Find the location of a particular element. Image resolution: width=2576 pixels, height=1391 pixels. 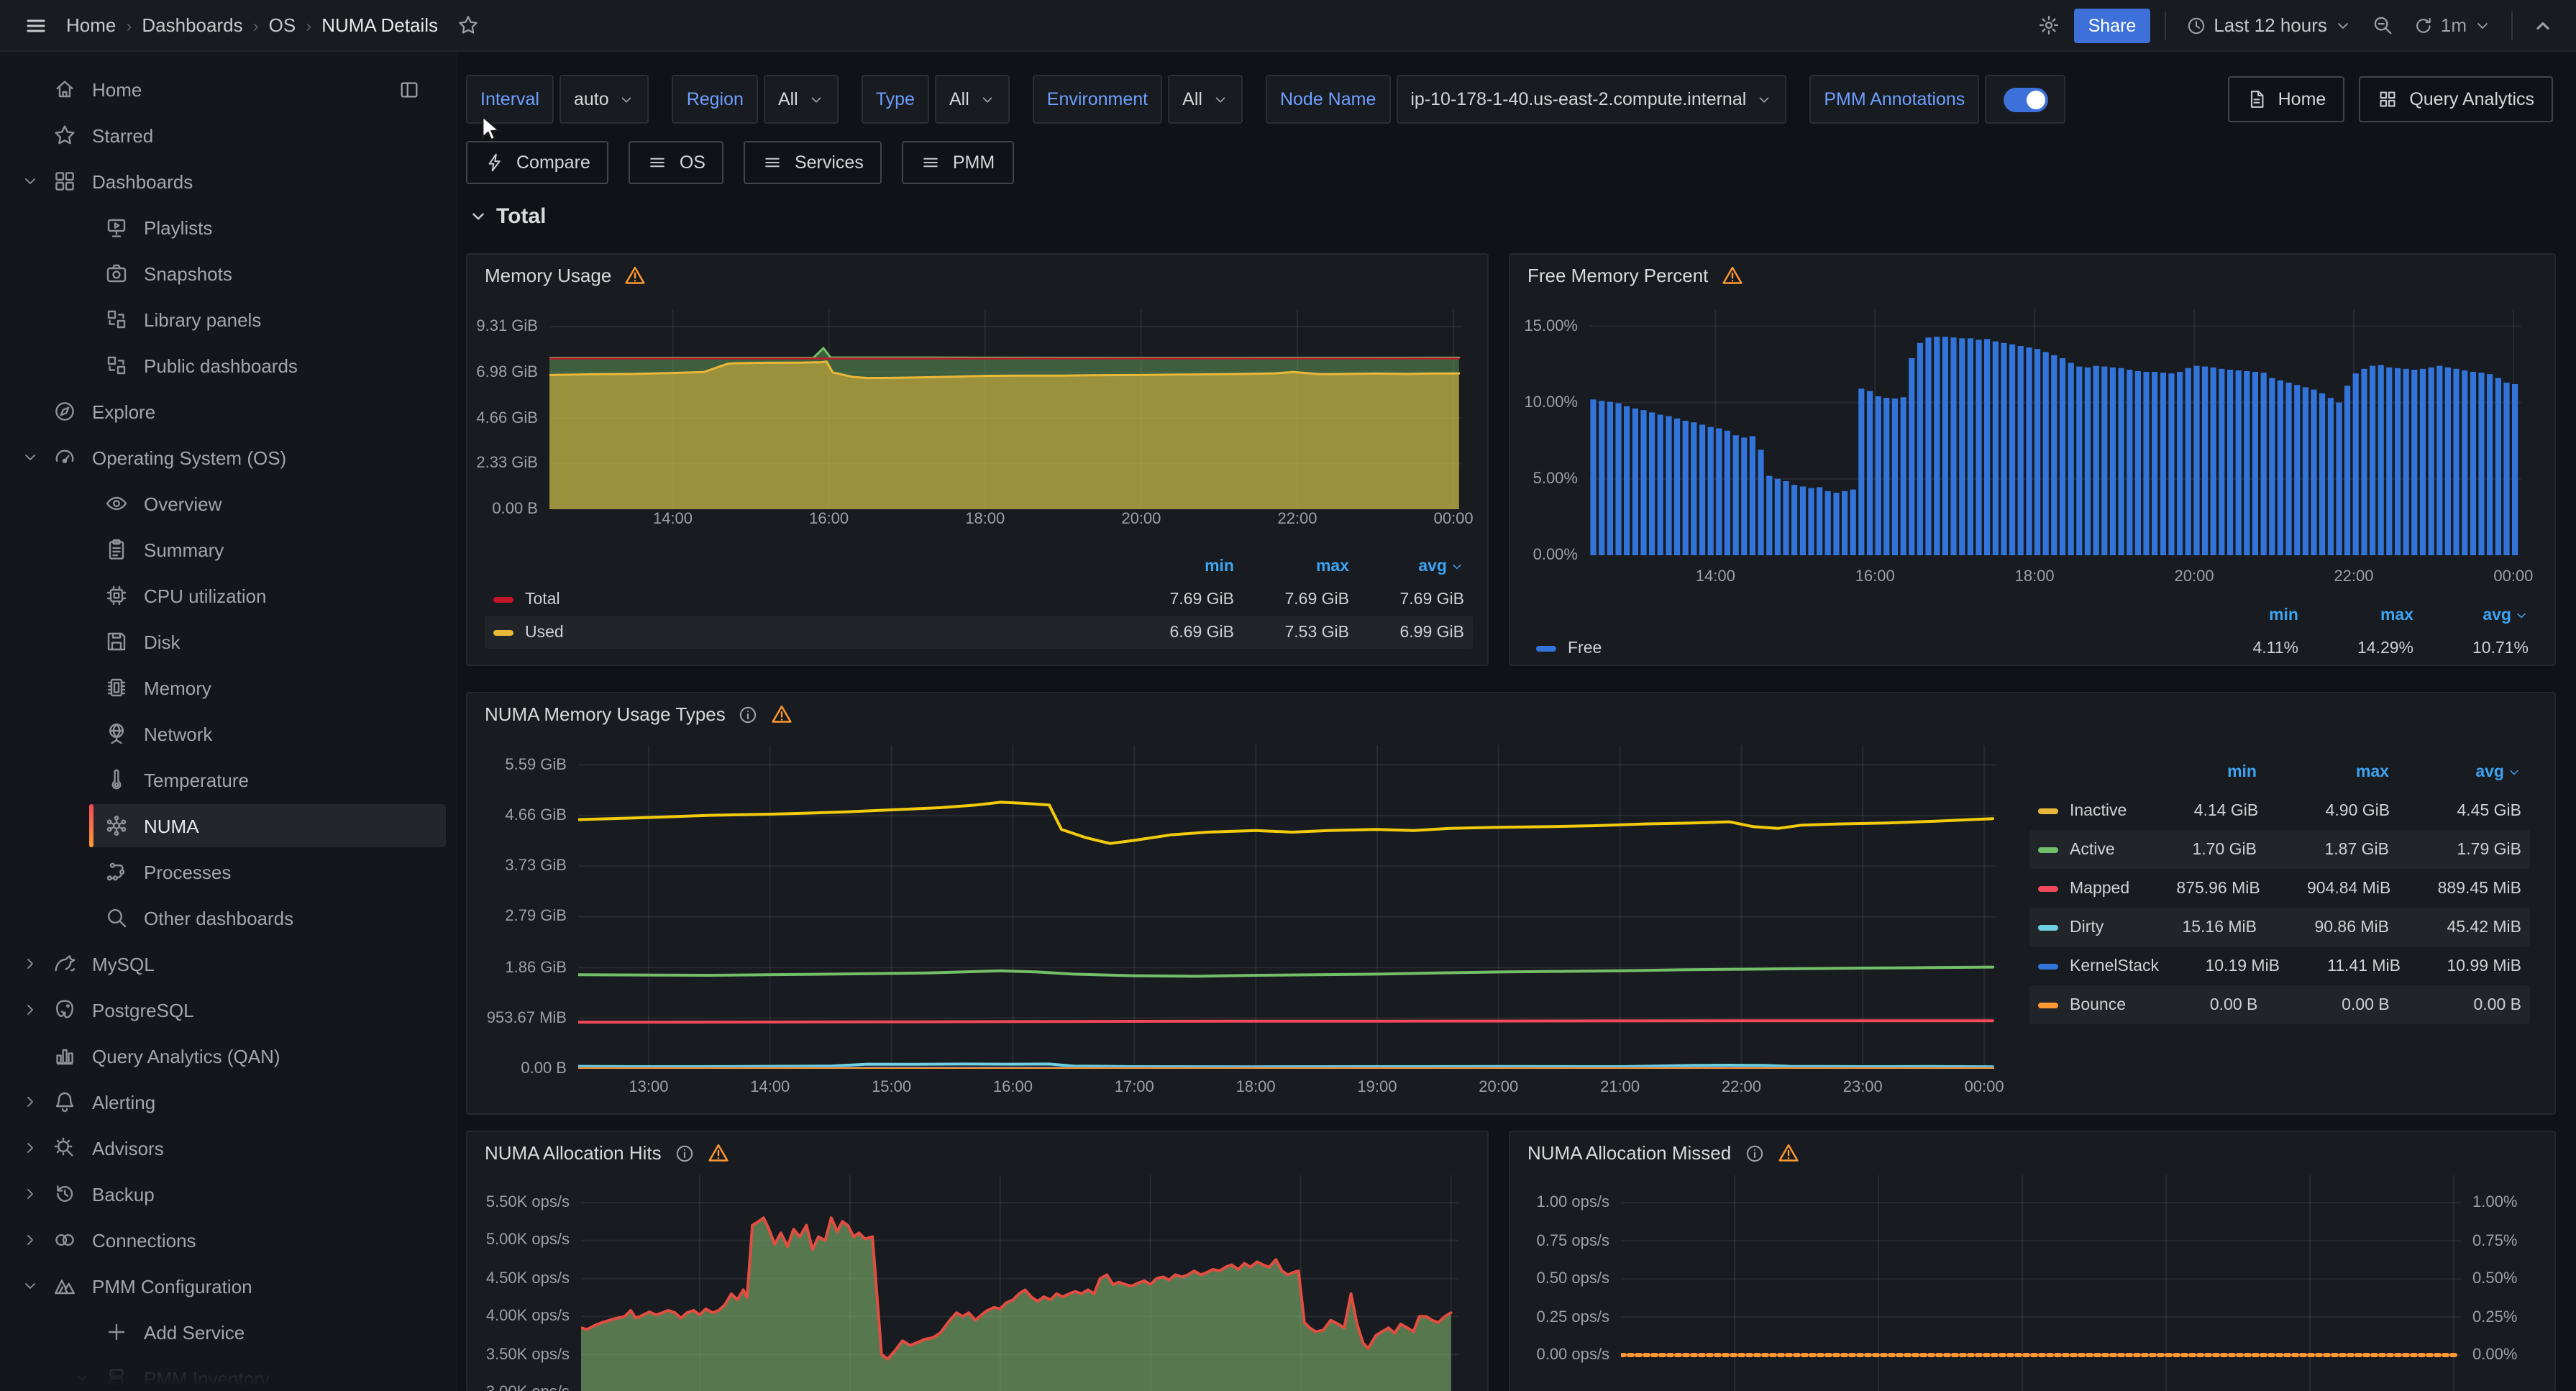

sidebar-item-memory: Memory is located at coordinates (228, 688).